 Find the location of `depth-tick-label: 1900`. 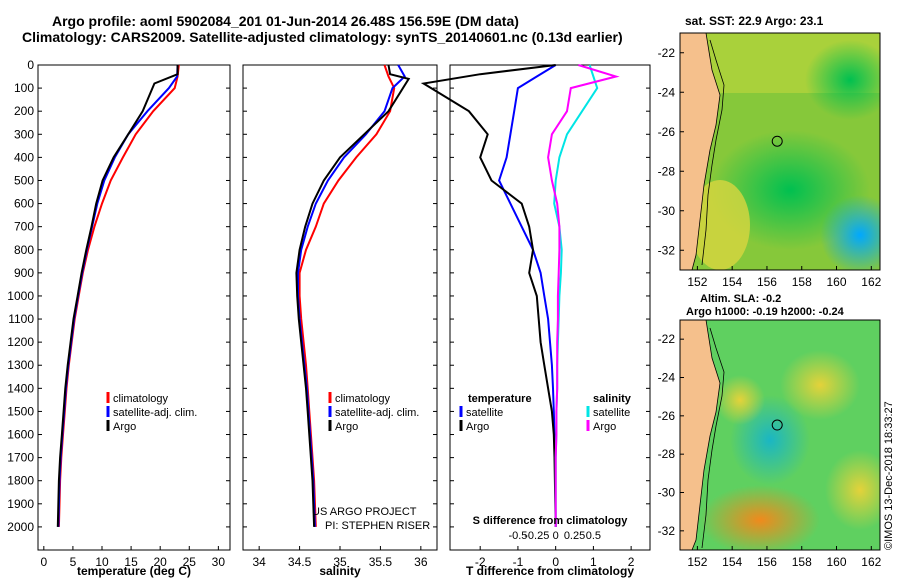

depth-tick-label: 1900 is located at coordinates (20, 504).